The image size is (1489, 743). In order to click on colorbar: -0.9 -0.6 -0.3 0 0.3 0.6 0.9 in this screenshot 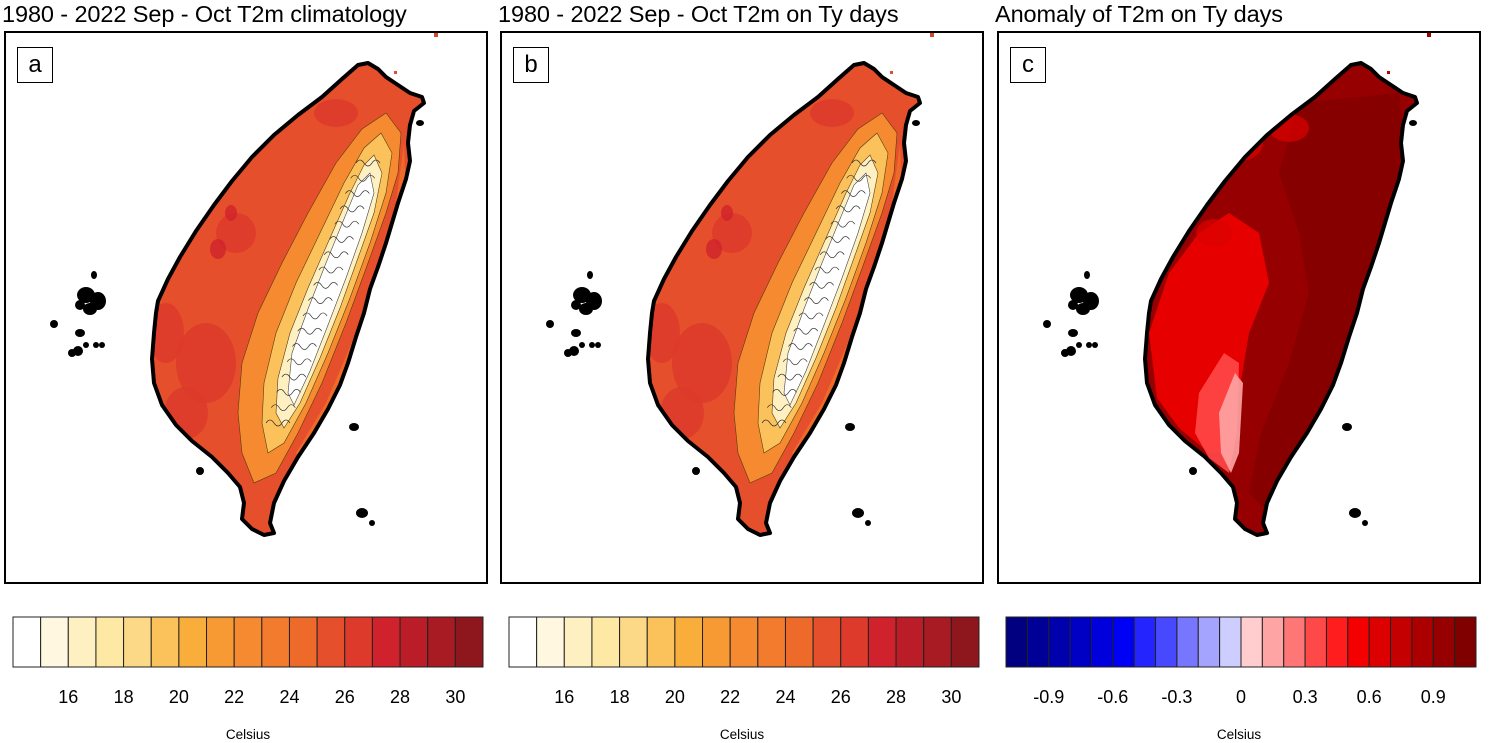, I will do `click(1241, 661)`.